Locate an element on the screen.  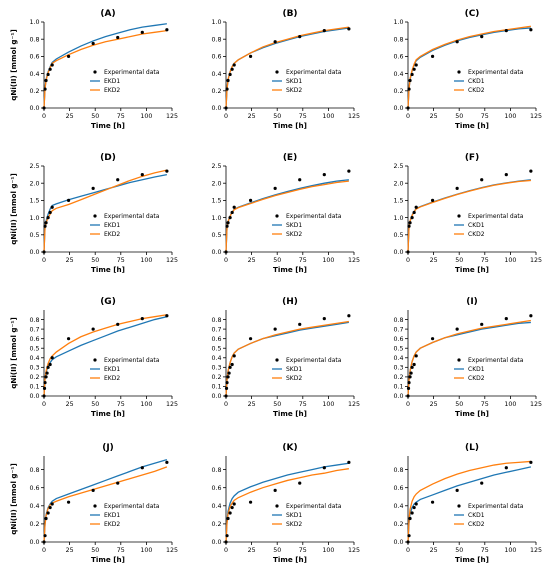
legend-label: EKD2 is located at coordinates (112, 524).